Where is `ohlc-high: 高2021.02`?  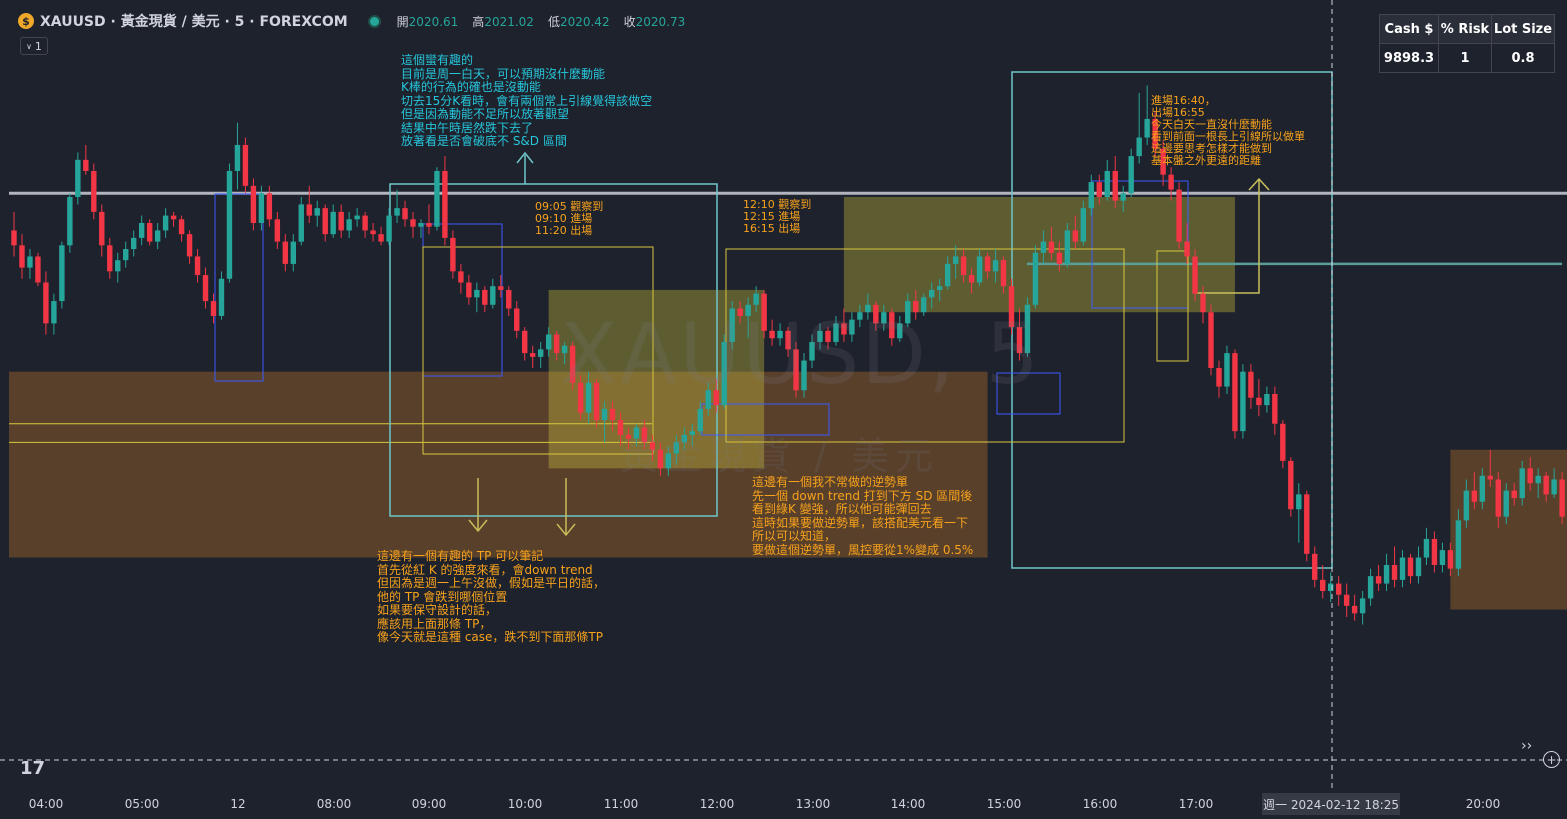
ohlc-high: 高2021.02 is located at coordinates (503, 21).